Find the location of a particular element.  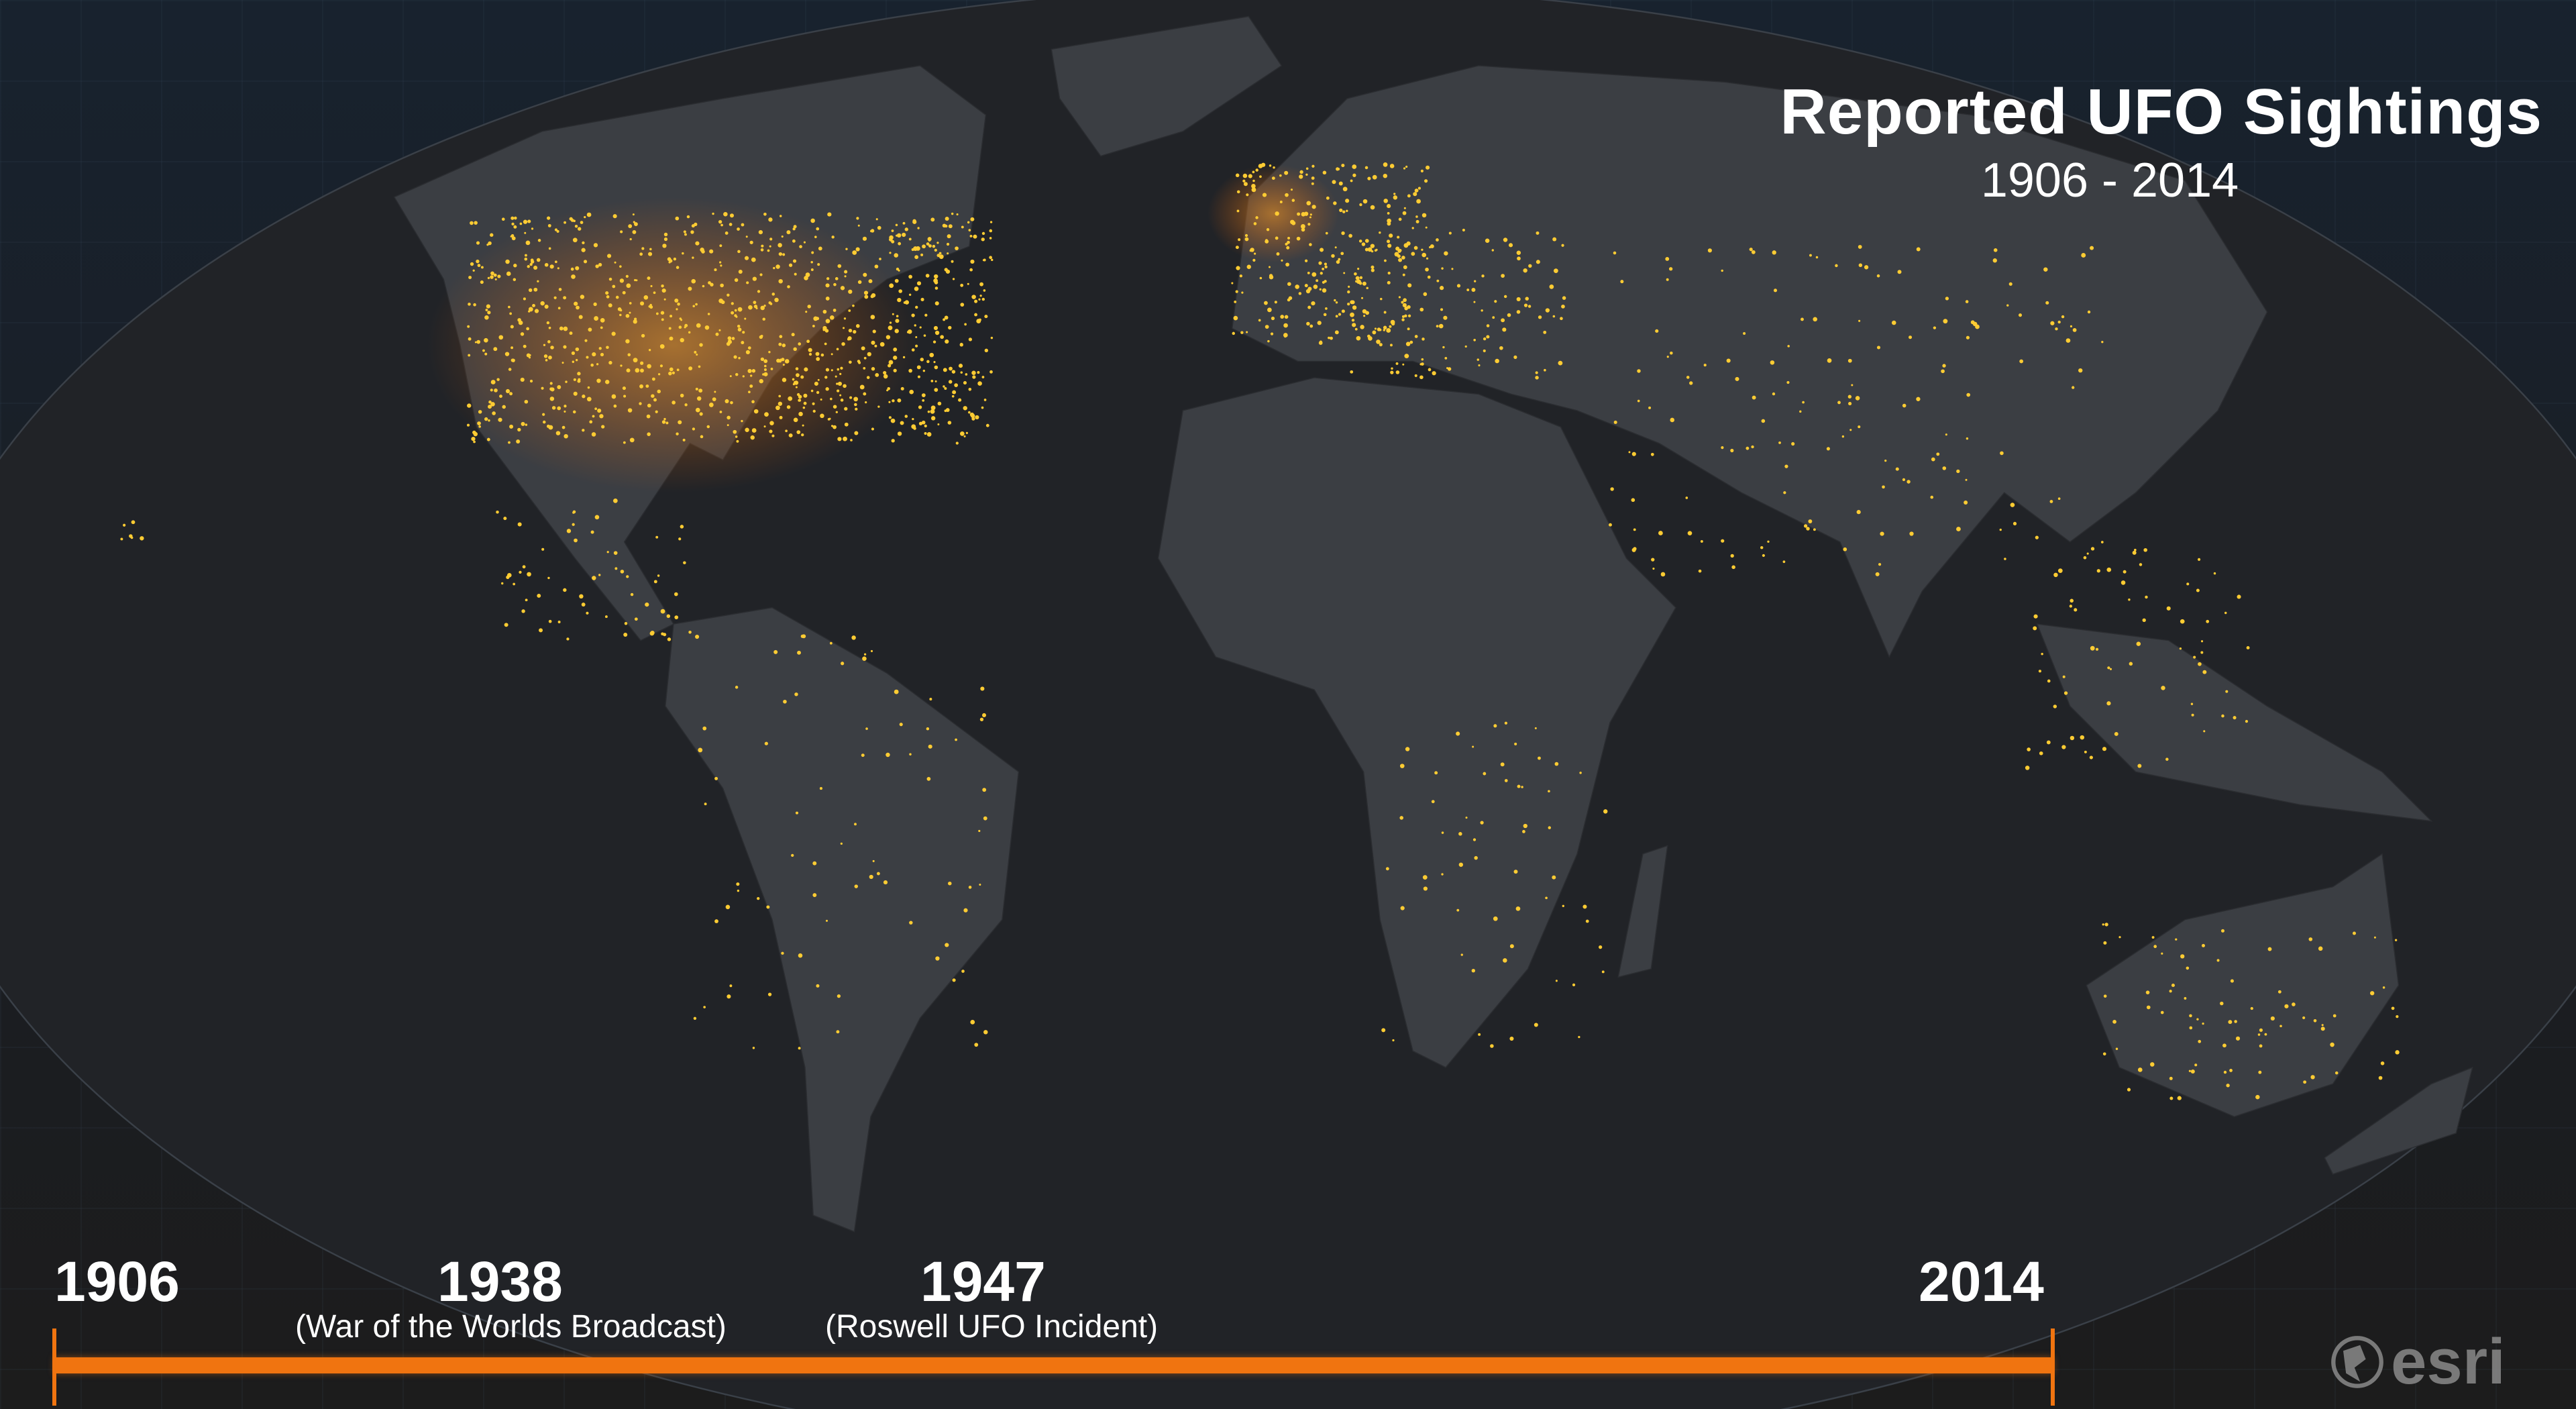

map-title: Reported UFO Sightings is located at coordinates (2161, 112).